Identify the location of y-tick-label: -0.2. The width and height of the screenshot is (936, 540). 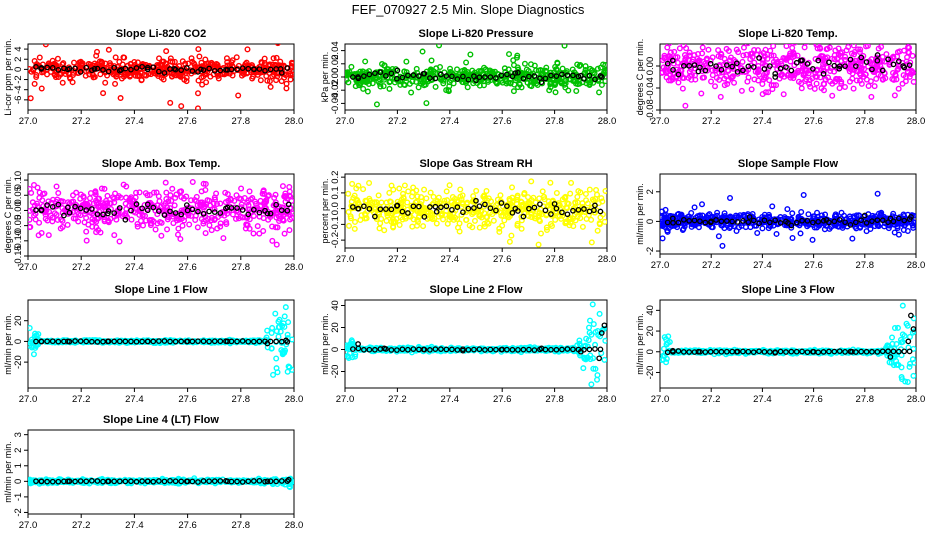
(335, 240).